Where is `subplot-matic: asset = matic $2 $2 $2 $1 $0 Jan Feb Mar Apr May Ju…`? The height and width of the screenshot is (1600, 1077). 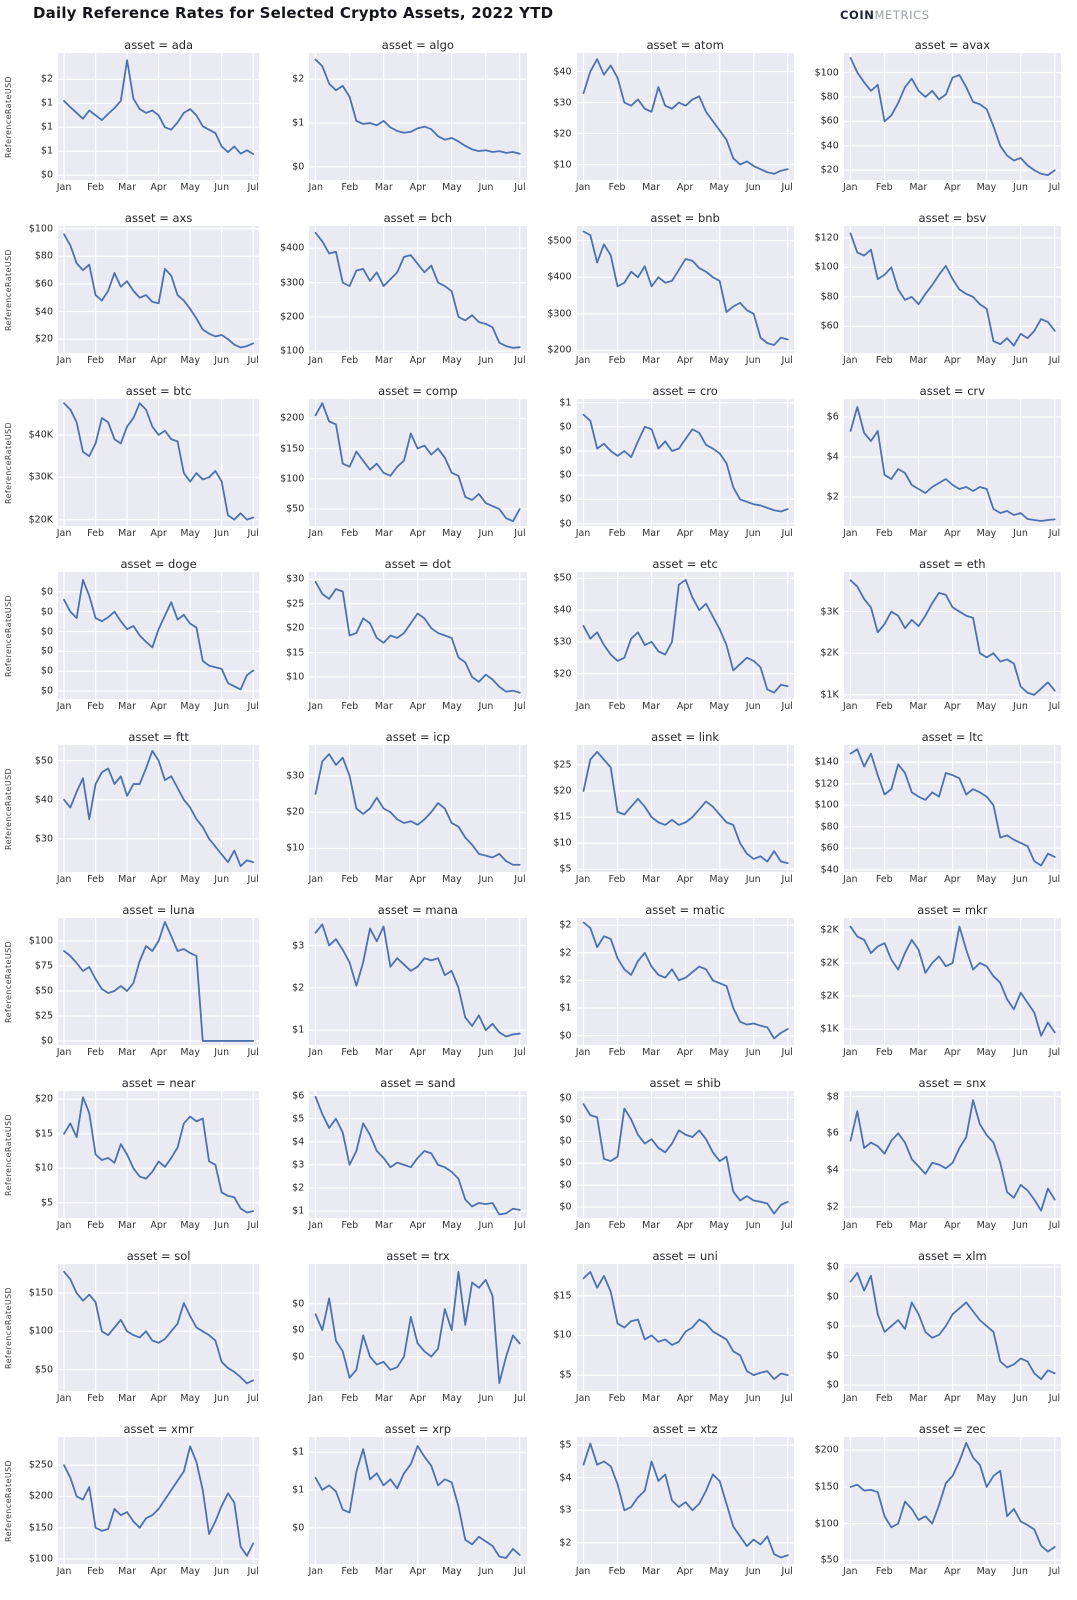
subplot-matic: asset = matic $2 $2 $2 $1 $0 Jan Feb Mar Apr May Ju… is located at coordinates (668, 985).